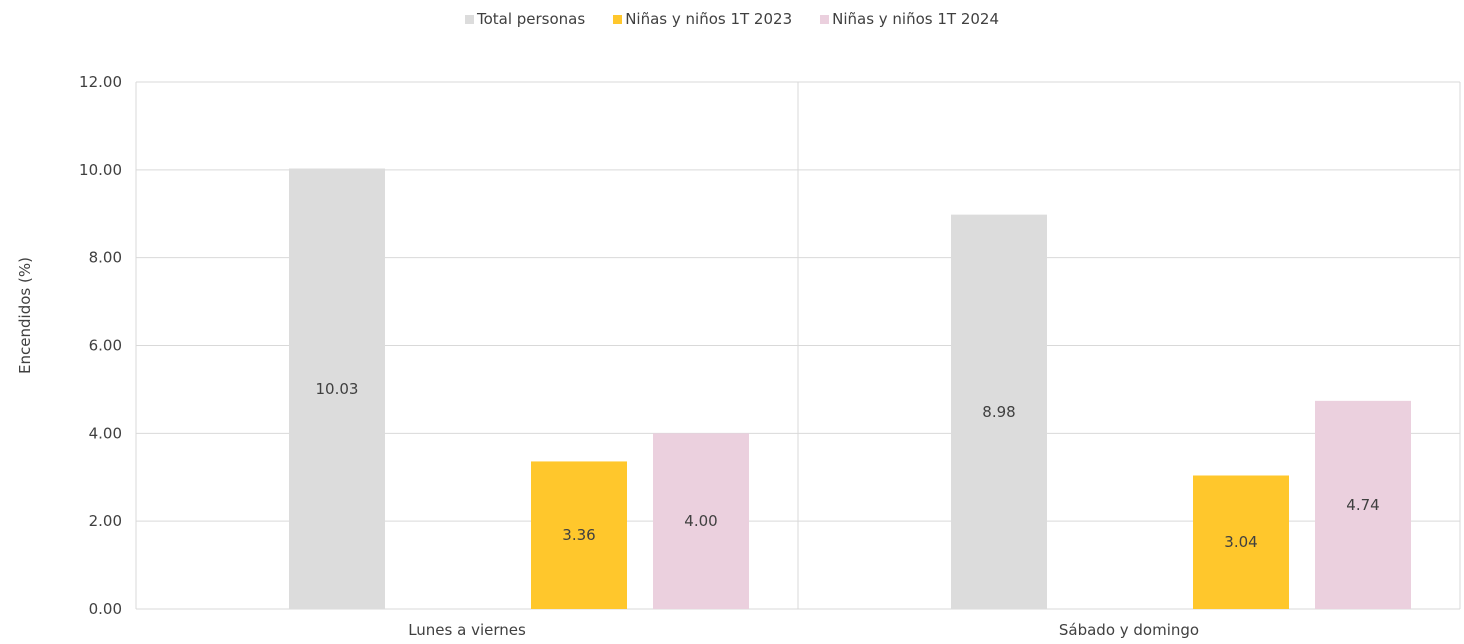  What do you see at coordinates (531, 19) in the screenshot?
I see `legend-label: Total personas` at bounding box center [531, 19].